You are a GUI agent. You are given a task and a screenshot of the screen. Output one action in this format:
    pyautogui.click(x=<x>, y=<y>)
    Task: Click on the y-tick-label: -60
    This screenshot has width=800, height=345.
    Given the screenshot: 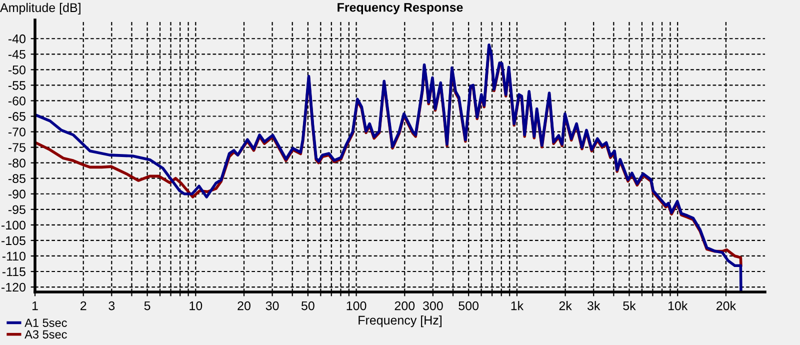 What is the action you would take?
    pyautogui.click(x=17, y=101)
    